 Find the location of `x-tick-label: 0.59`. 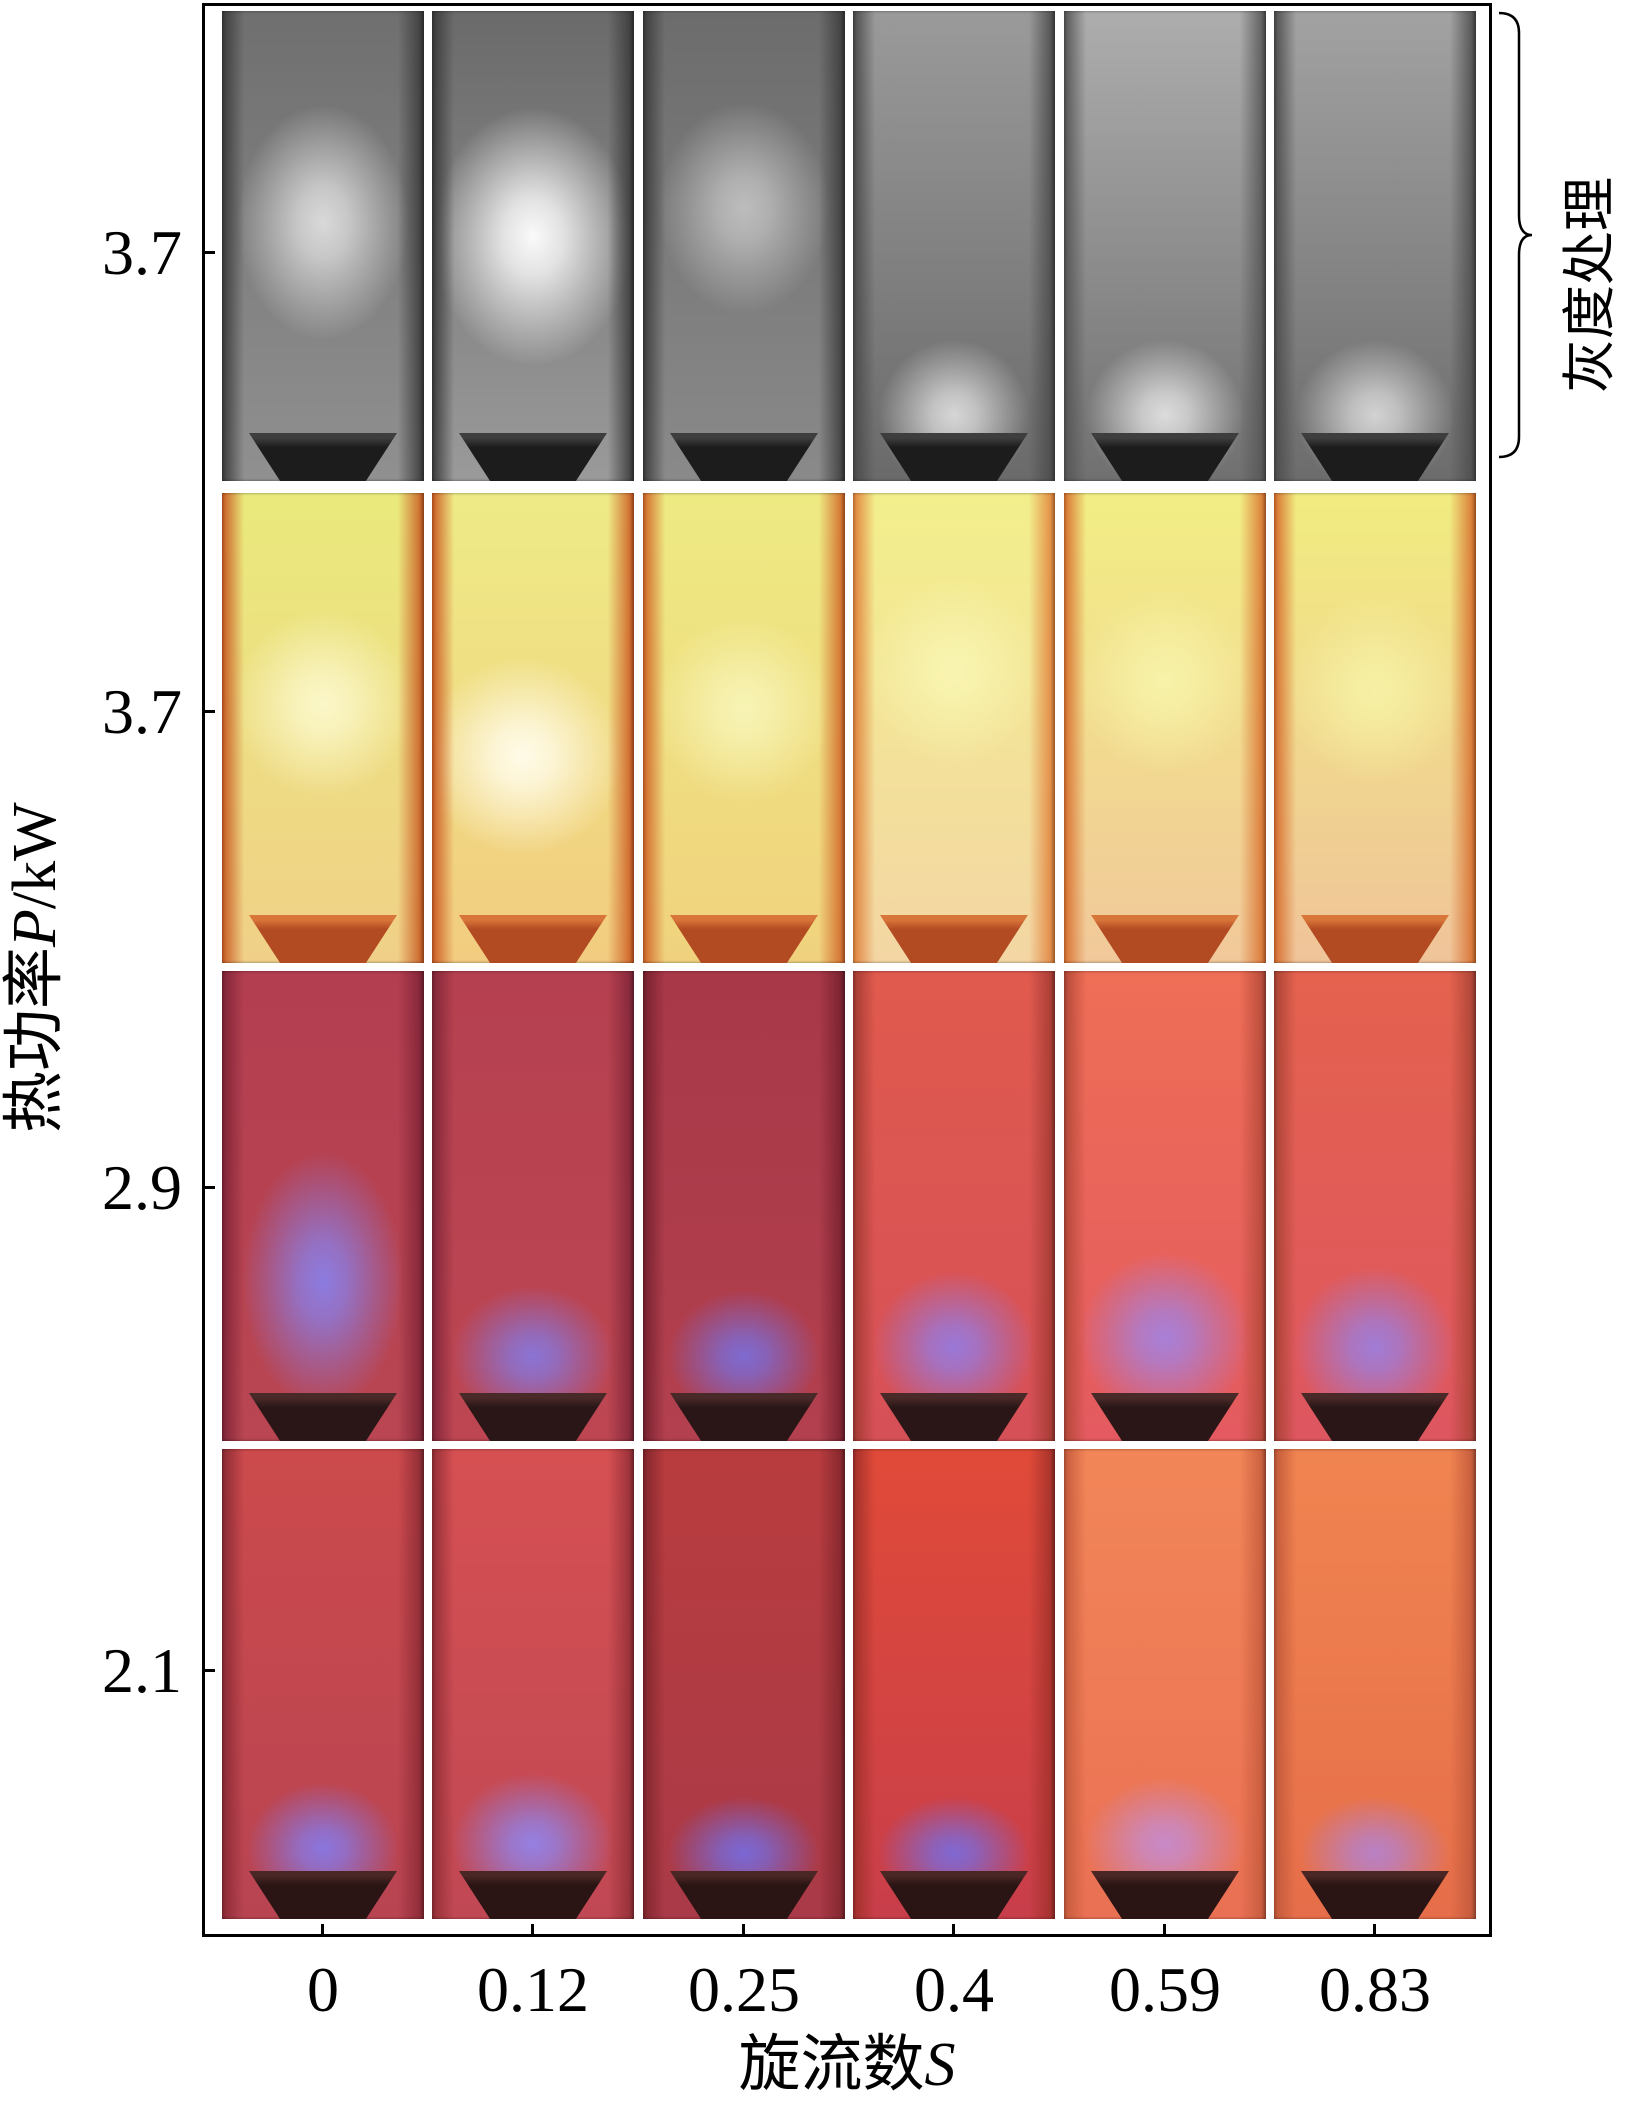

x-tick-label: 0.59 is located at coordinates (1165, 1989).